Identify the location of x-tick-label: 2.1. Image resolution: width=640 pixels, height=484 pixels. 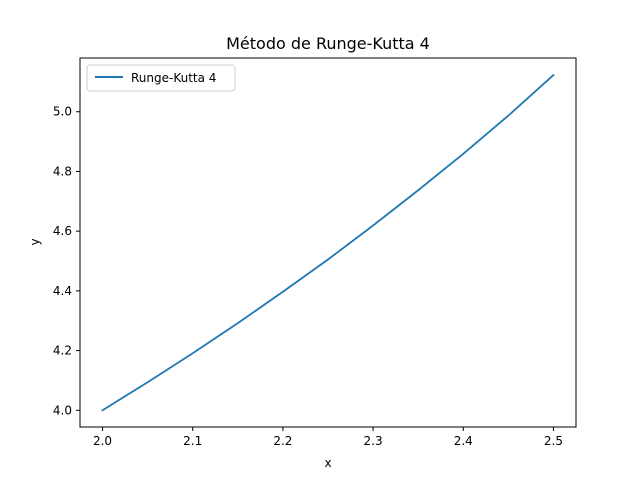
(192, 441).